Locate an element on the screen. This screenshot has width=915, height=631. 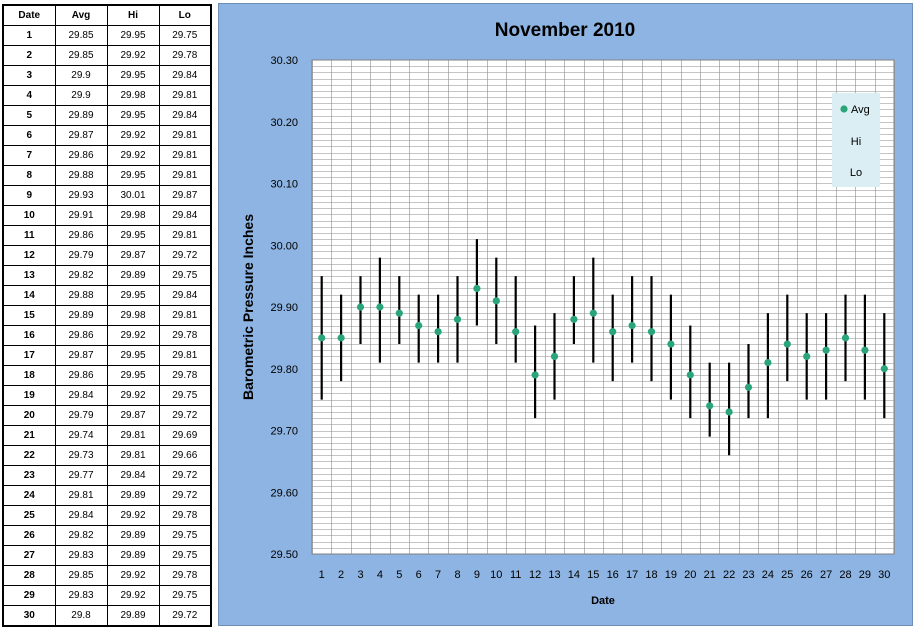
table-row: 10 29.91 29.98 29.84 is located at coordinates (107, 215).